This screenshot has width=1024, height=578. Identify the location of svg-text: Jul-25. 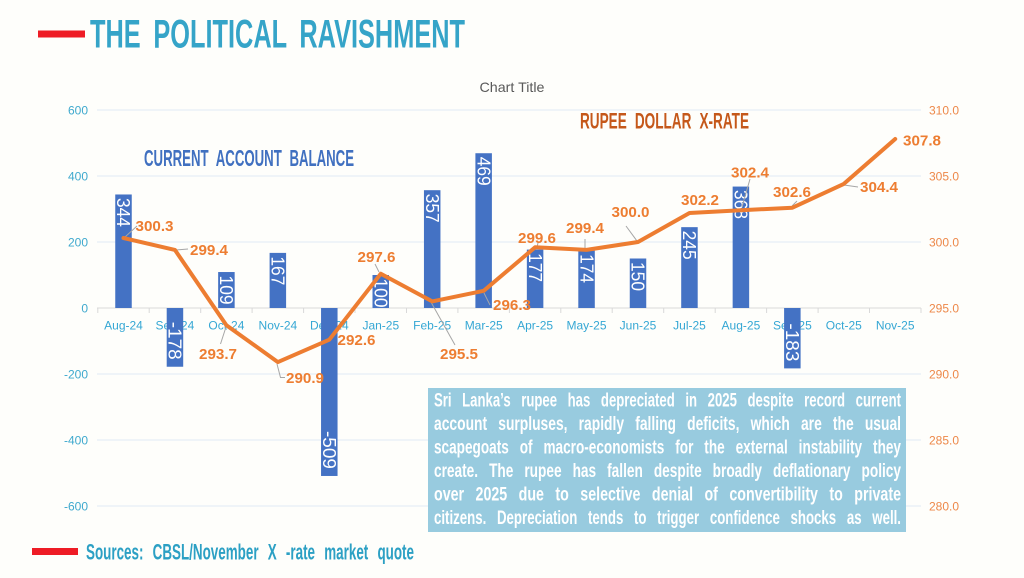
(689, 326).